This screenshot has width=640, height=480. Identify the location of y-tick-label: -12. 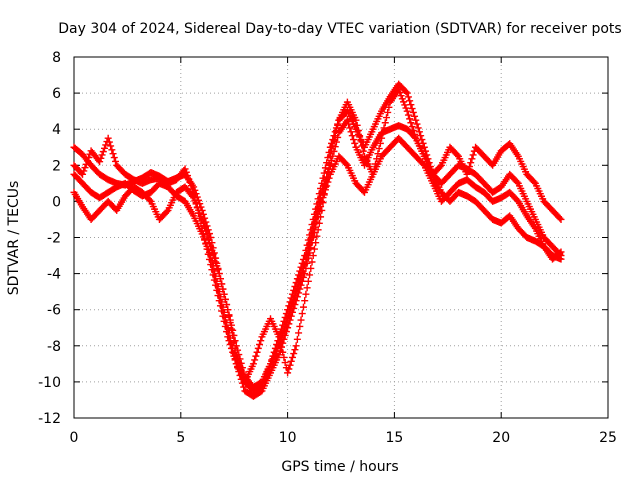
(49, 419).